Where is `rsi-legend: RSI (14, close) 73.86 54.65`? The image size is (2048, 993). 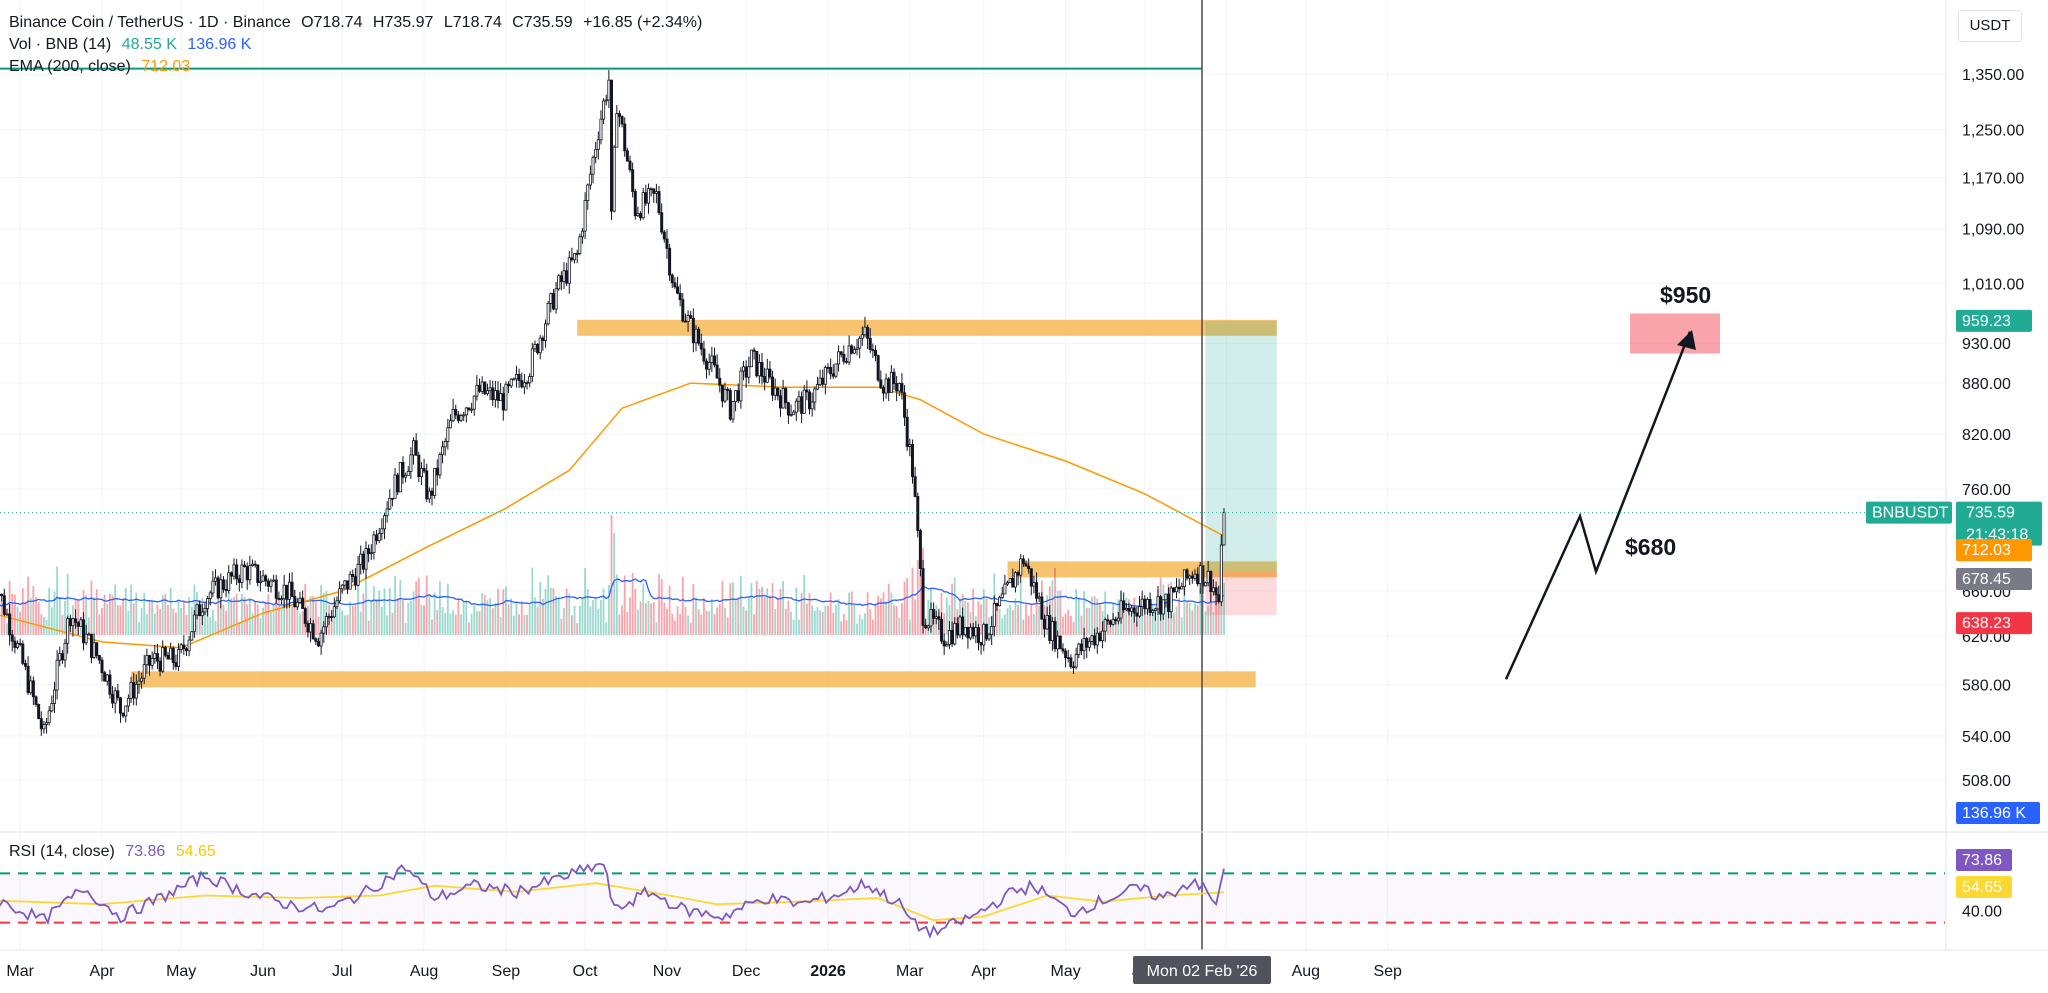
rsi-legend: RSI (14, close) 73.86 54.65 is located at coordinates (115, 852).